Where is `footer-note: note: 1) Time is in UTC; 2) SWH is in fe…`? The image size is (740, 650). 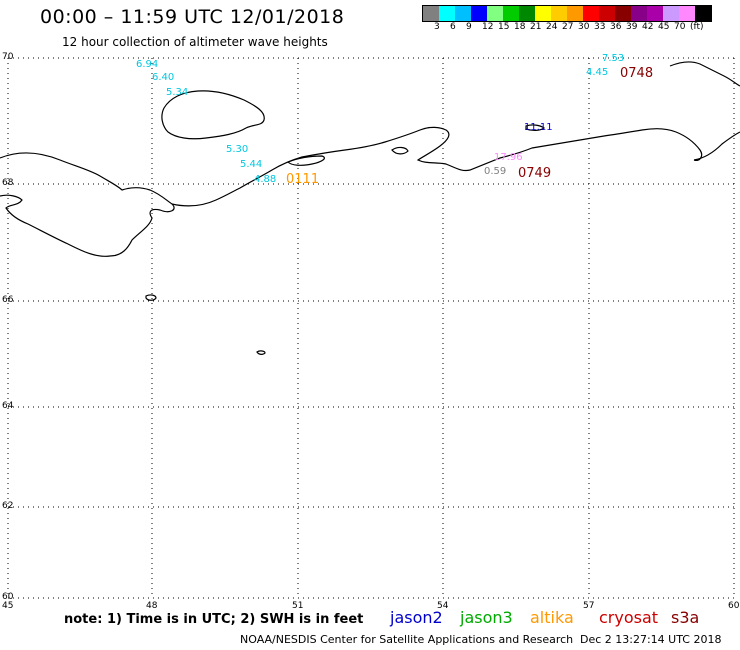
footer-note: note: 1) Time is in UTC; 2) SWH is in fe… is located at coordinates (214, 619).